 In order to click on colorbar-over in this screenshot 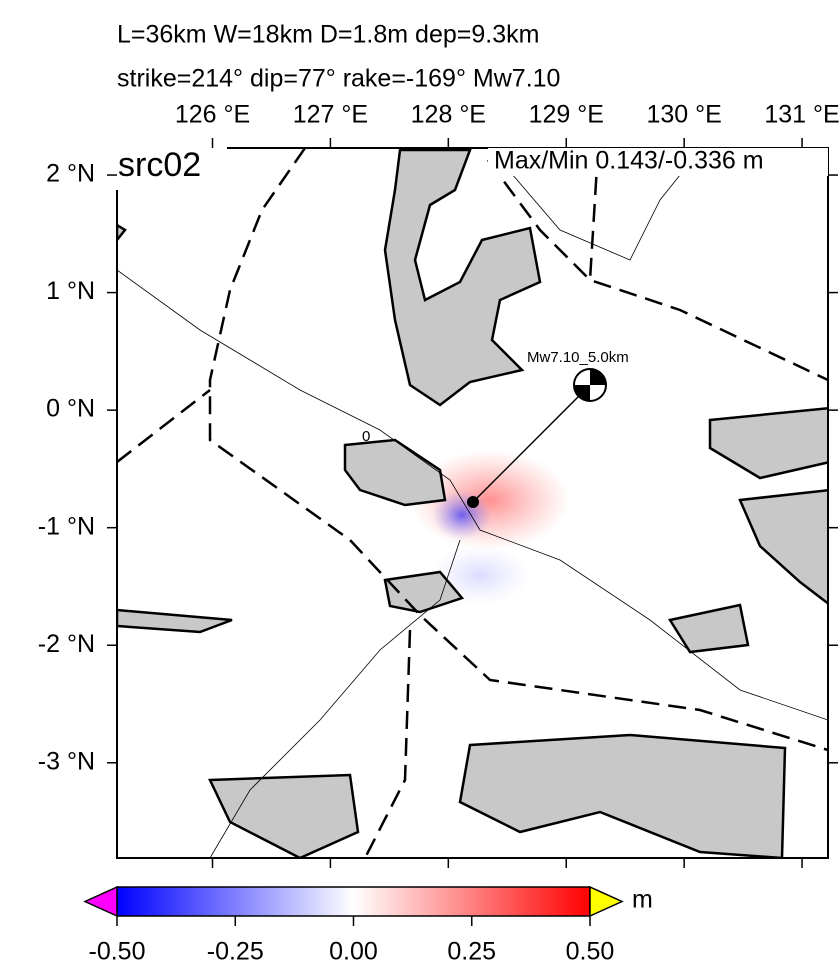, I will do `click(606, 901)`.